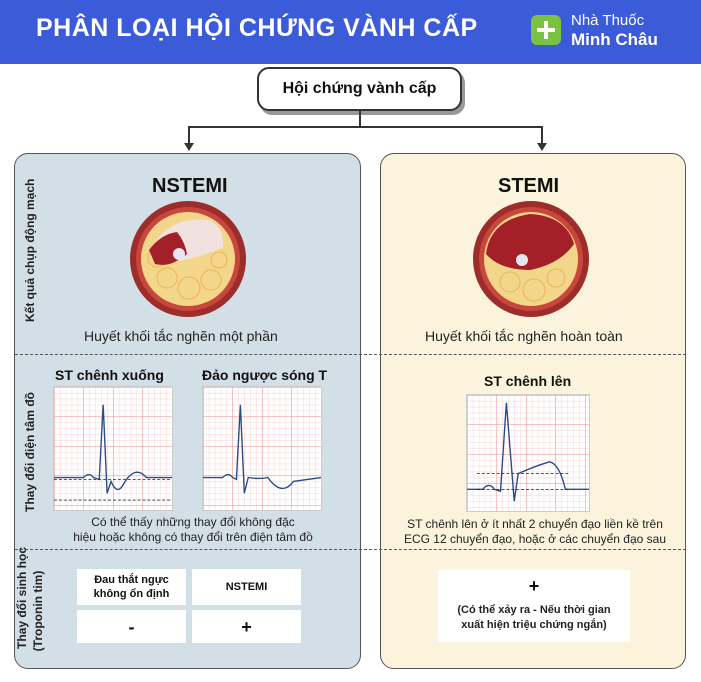 The height and width of the screenshot is (682, 701). I want to click on nstemi-title: NSTEMI, so click(190, 186).